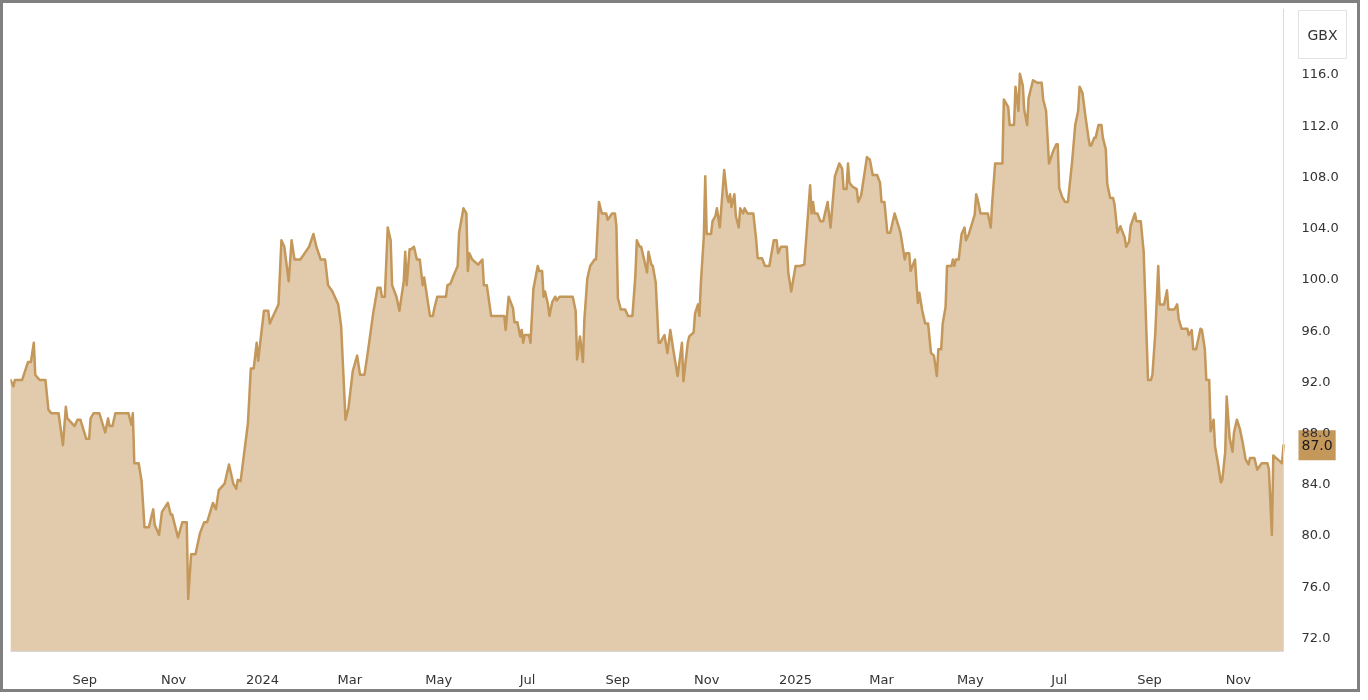 The width and height of the screenshot is (1368, 700). I want to click on y-tick-label: 76.0, so click(1316, 586).